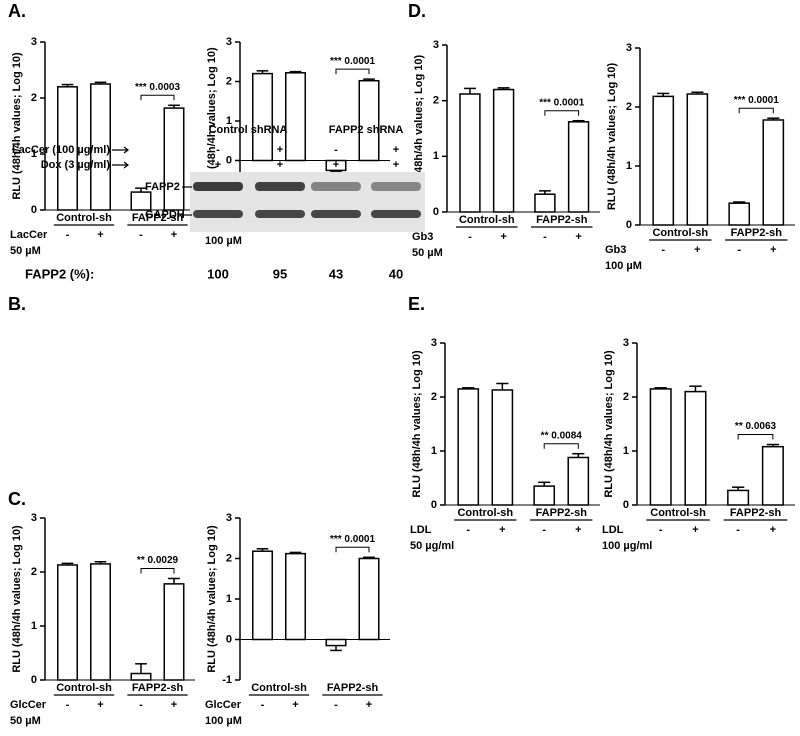  What do you see at coordinates (416, 304) in the screenshot?
I see `panel-label: E.` at bounding box center [416, 304].